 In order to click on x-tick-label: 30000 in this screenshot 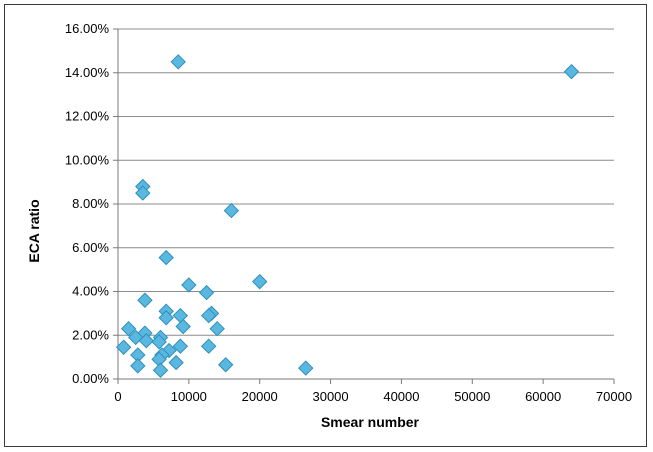, I will do `click(330, 396)`.